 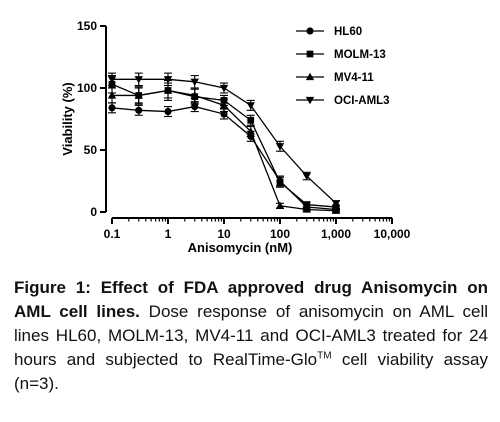 I want to click on legend-label: MV4-11, so click(x=354, y=78).